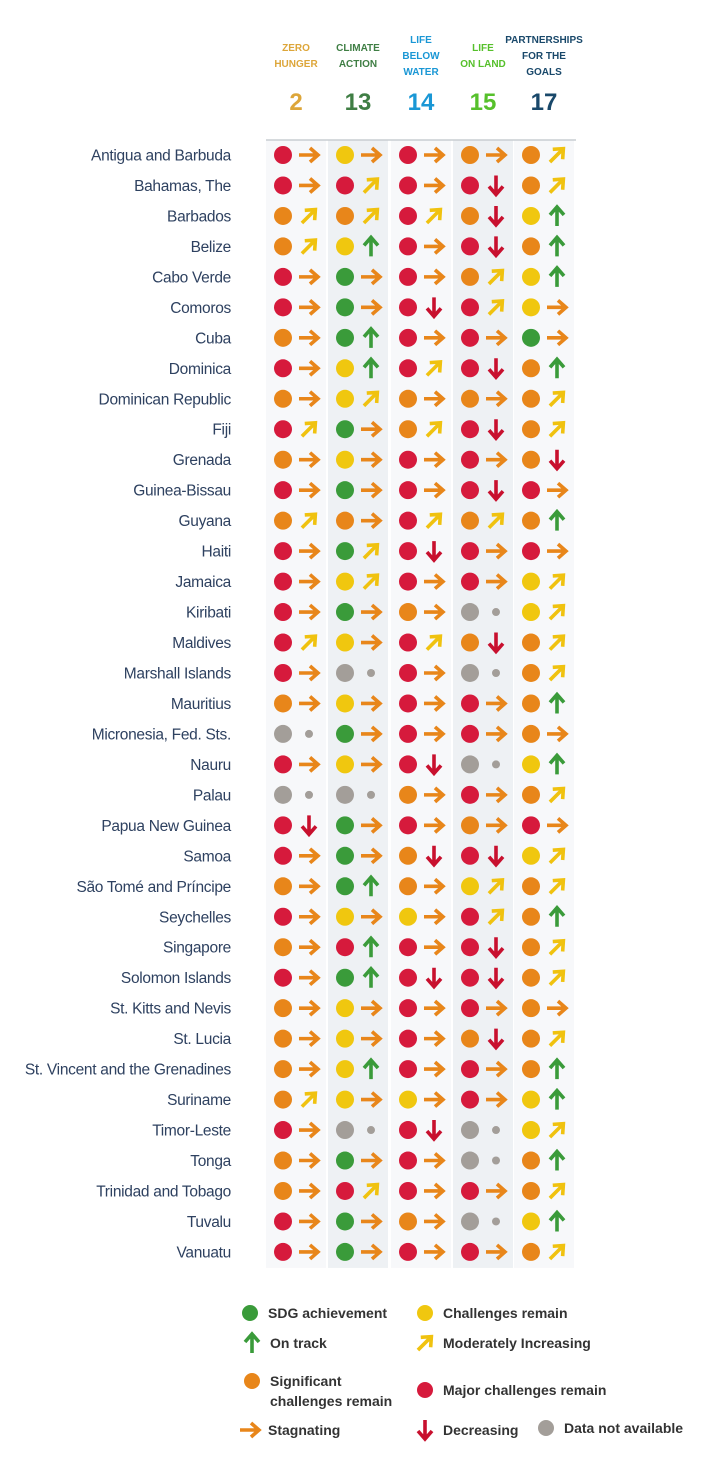 The height and width of the screenshot is (1483, 726). I want to click on country-name: Cuba, so click(213, 338).